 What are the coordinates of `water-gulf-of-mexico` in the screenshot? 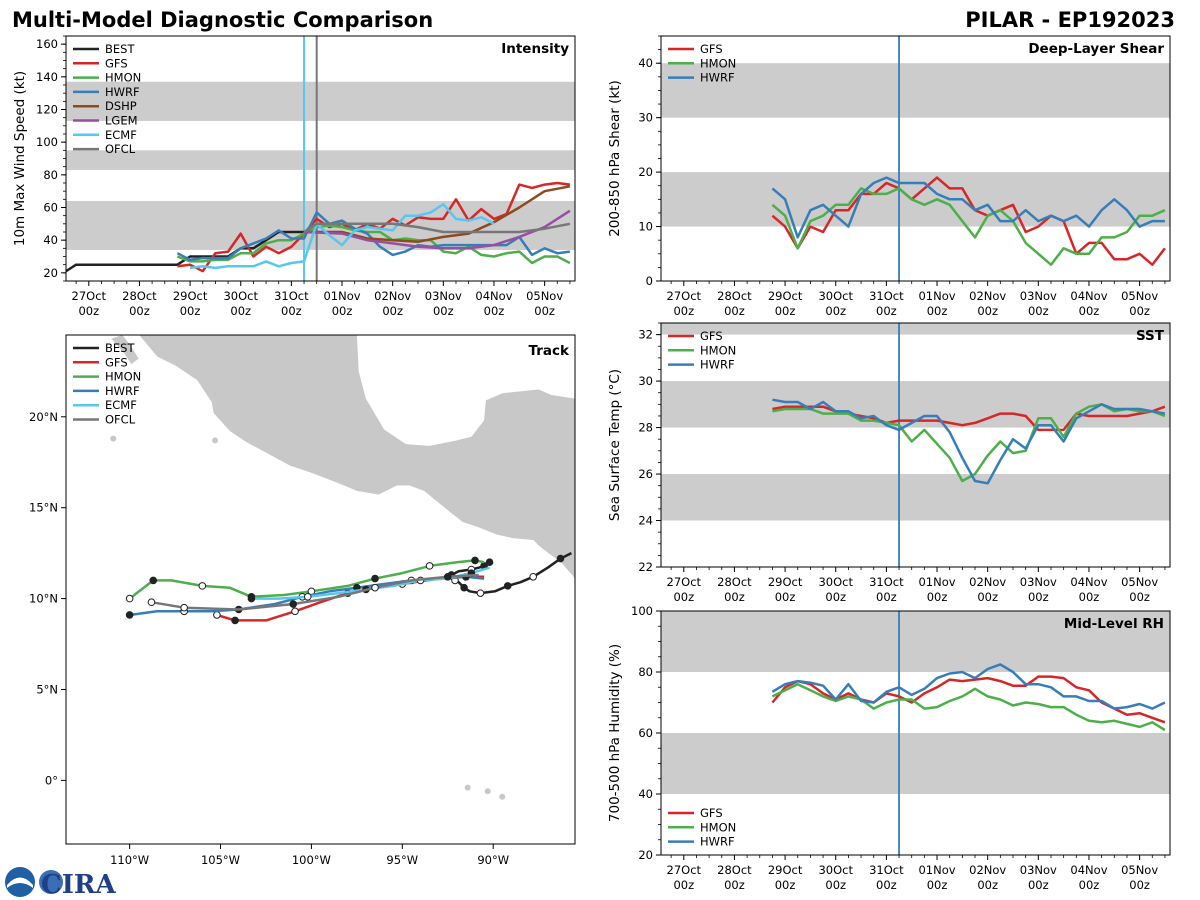 It's located at (465, 390).